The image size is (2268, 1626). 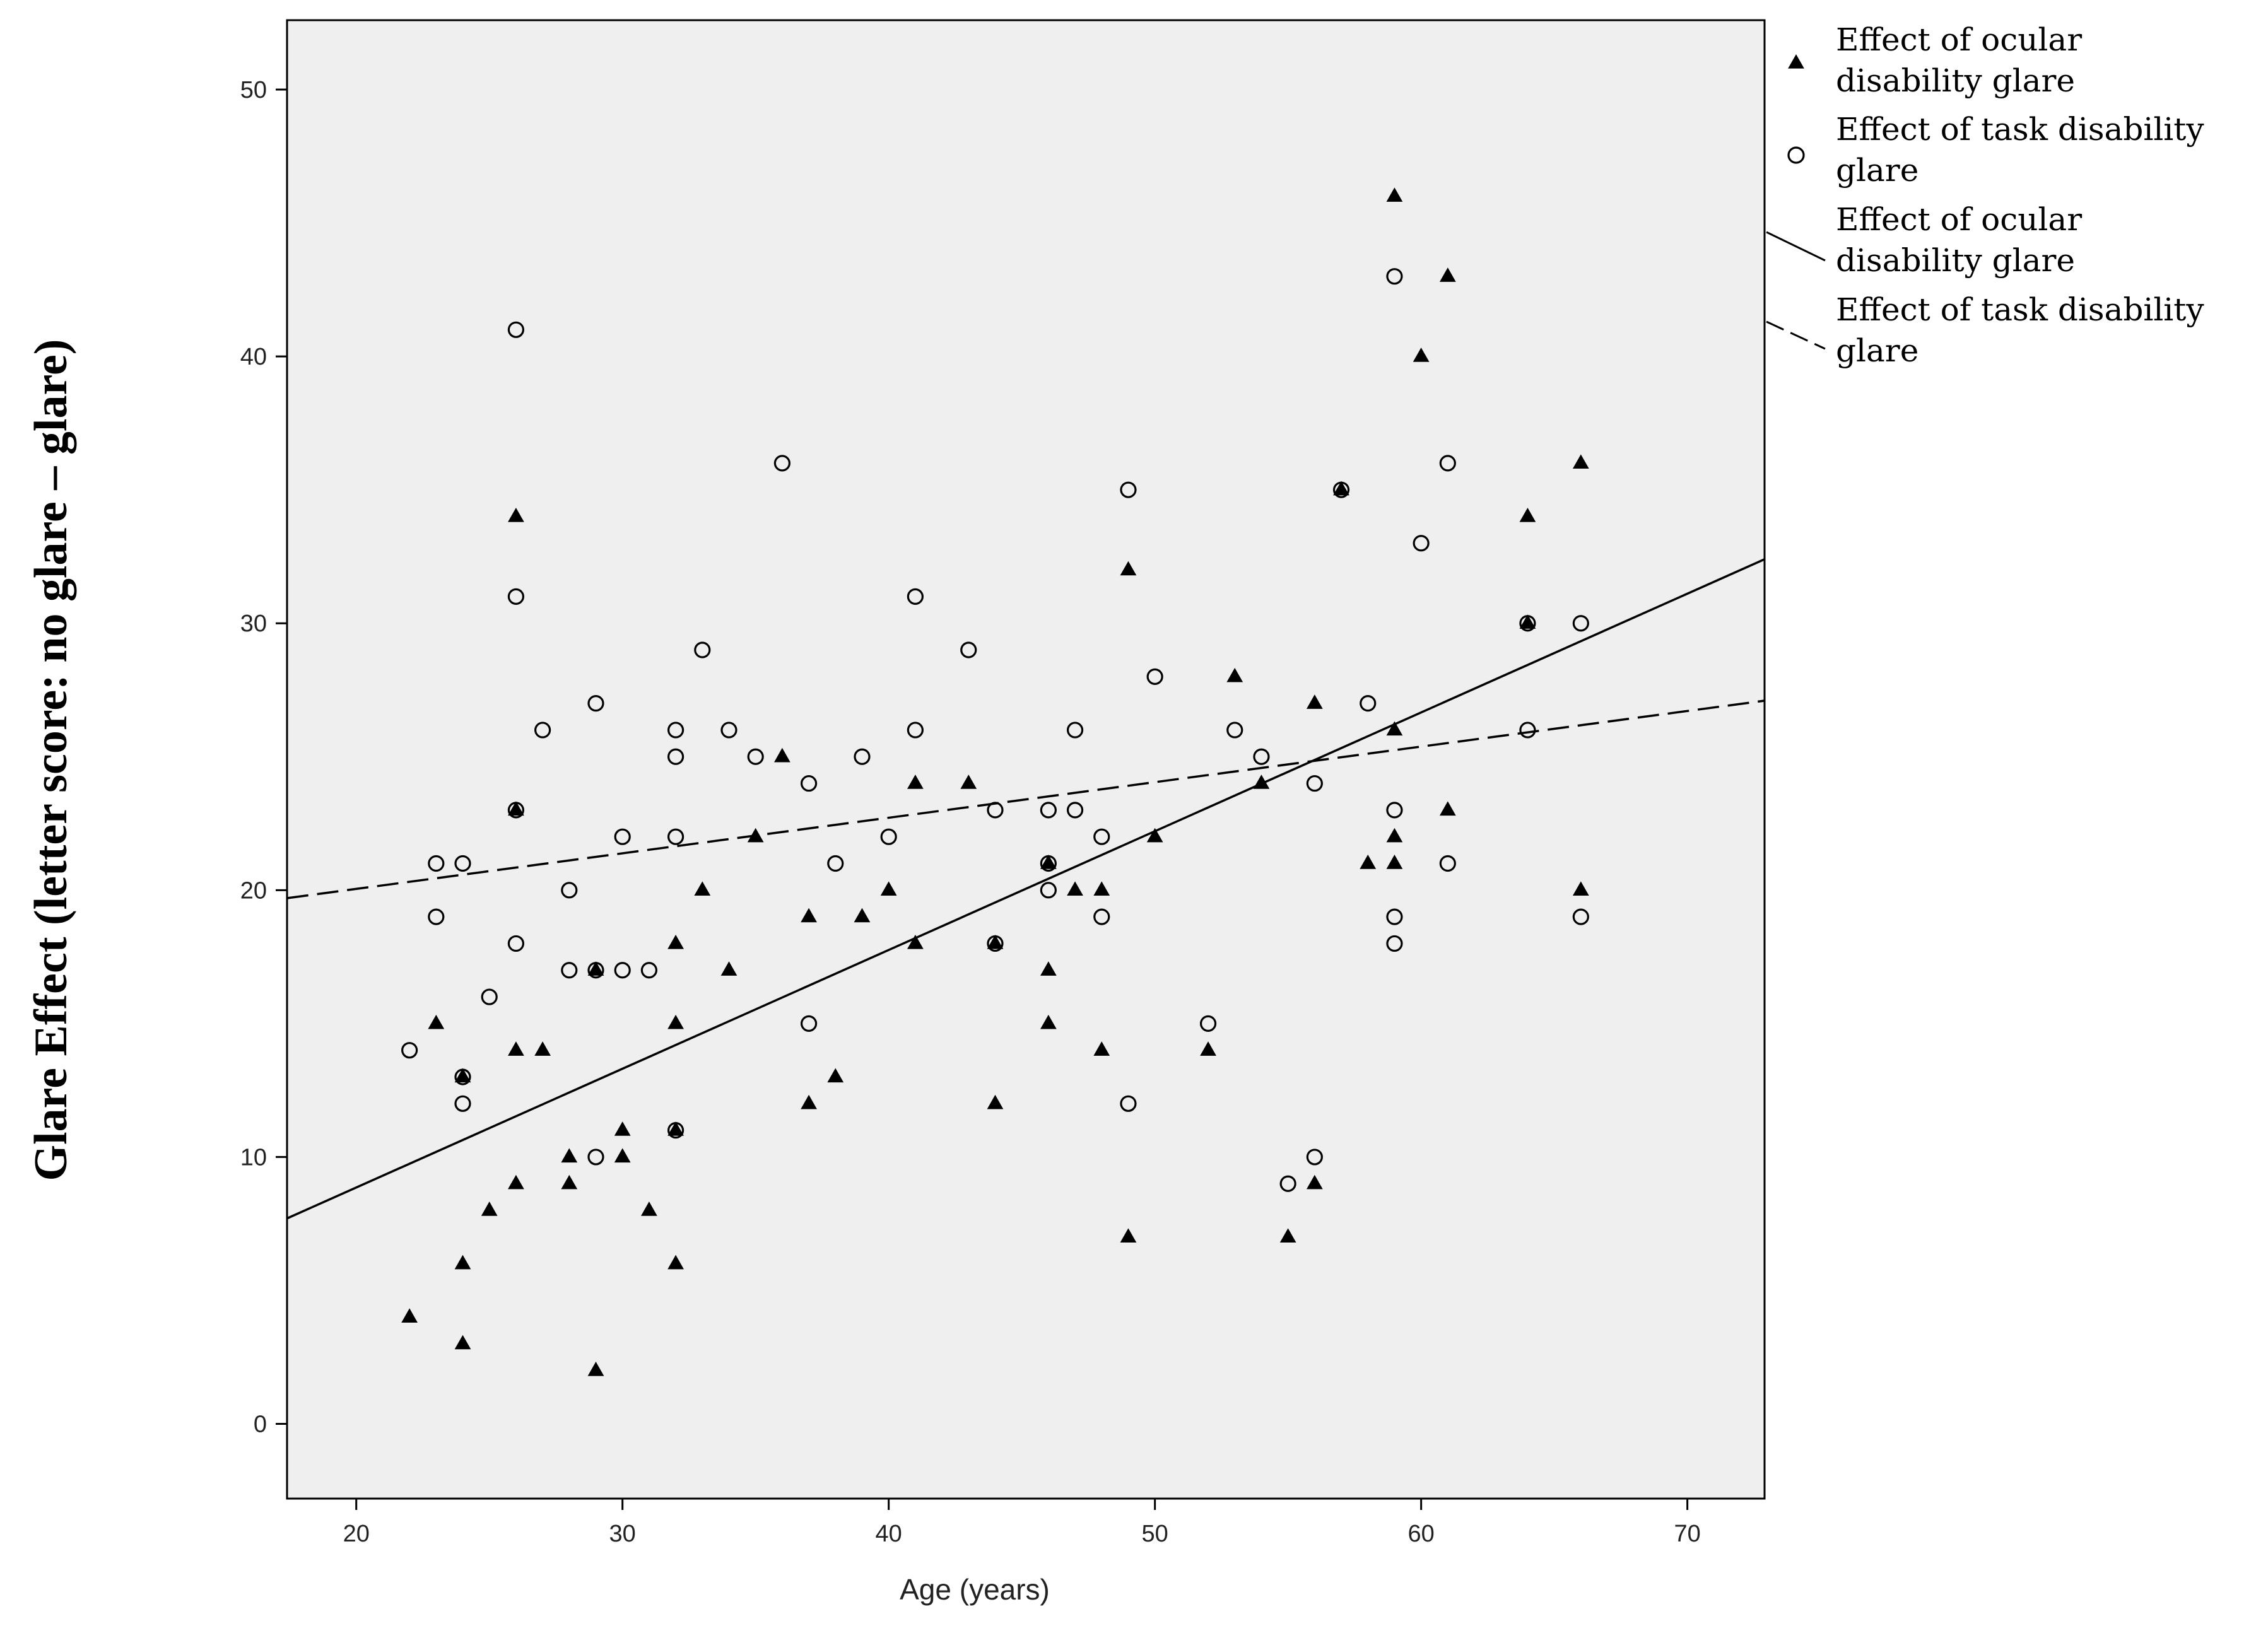 I want to click on legend-label: Effect of task disability, so click(x=2020, y=130).